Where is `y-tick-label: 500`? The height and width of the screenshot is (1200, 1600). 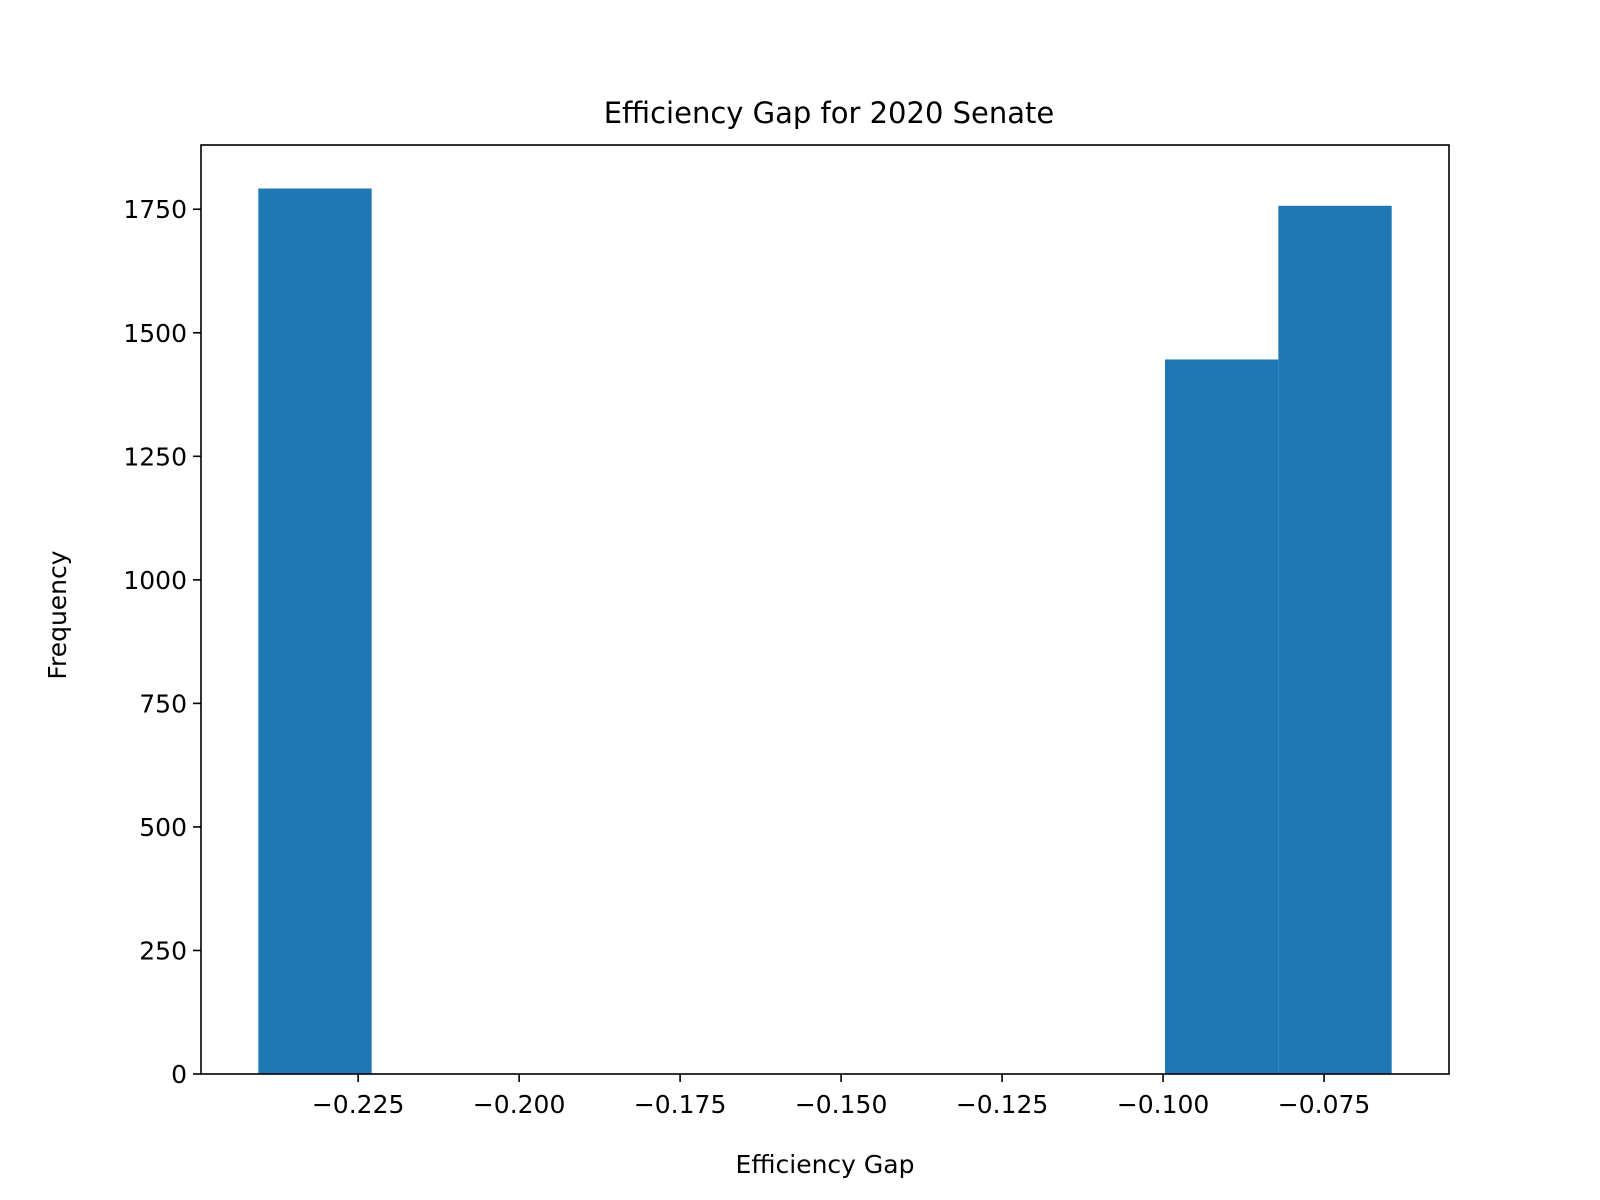 y-tick-label: 500 is located at coordinates (163, 827).